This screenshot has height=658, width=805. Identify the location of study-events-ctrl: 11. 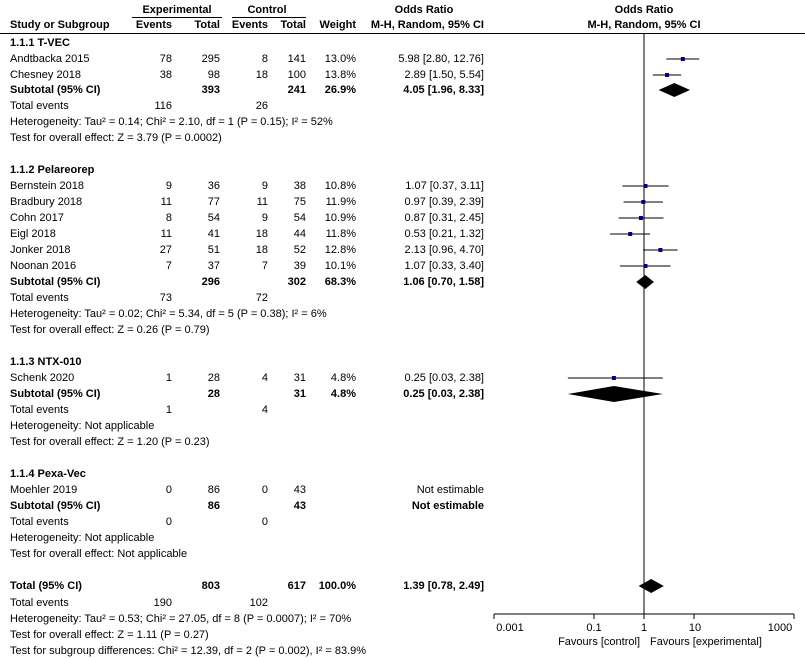
(262, 202).